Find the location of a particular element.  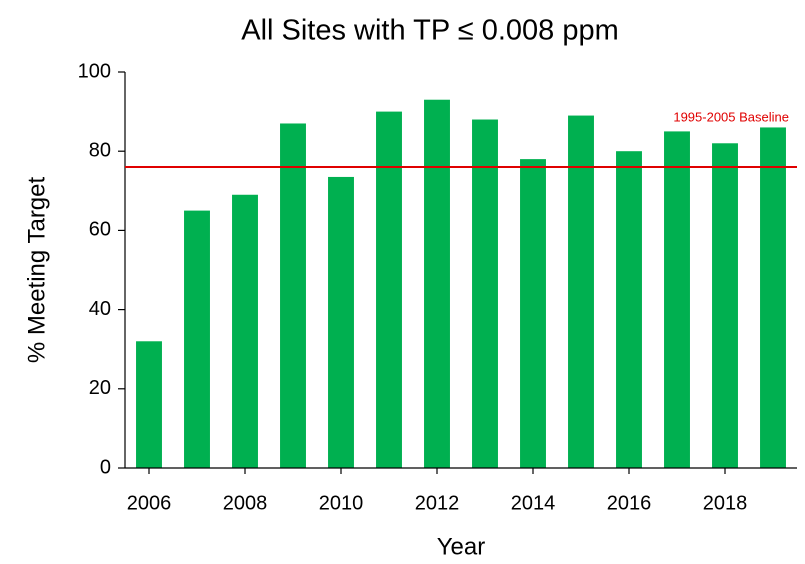

baseline-label: 1995-2005 Baseline is located at coordinates (731, 116).